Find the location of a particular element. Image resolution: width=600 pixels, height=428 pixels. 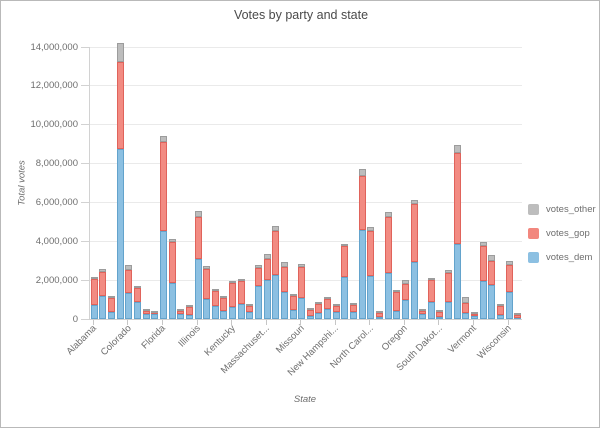

bar-segment-votes_dem-New Jersey is located at coordinates (345, 298).